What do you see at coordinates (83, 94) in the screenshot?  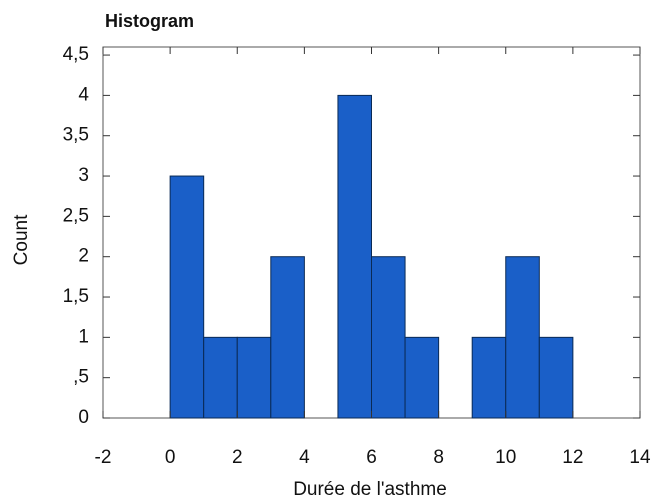 I see `y-tick-label: 4` at bounding box center [83, 94].